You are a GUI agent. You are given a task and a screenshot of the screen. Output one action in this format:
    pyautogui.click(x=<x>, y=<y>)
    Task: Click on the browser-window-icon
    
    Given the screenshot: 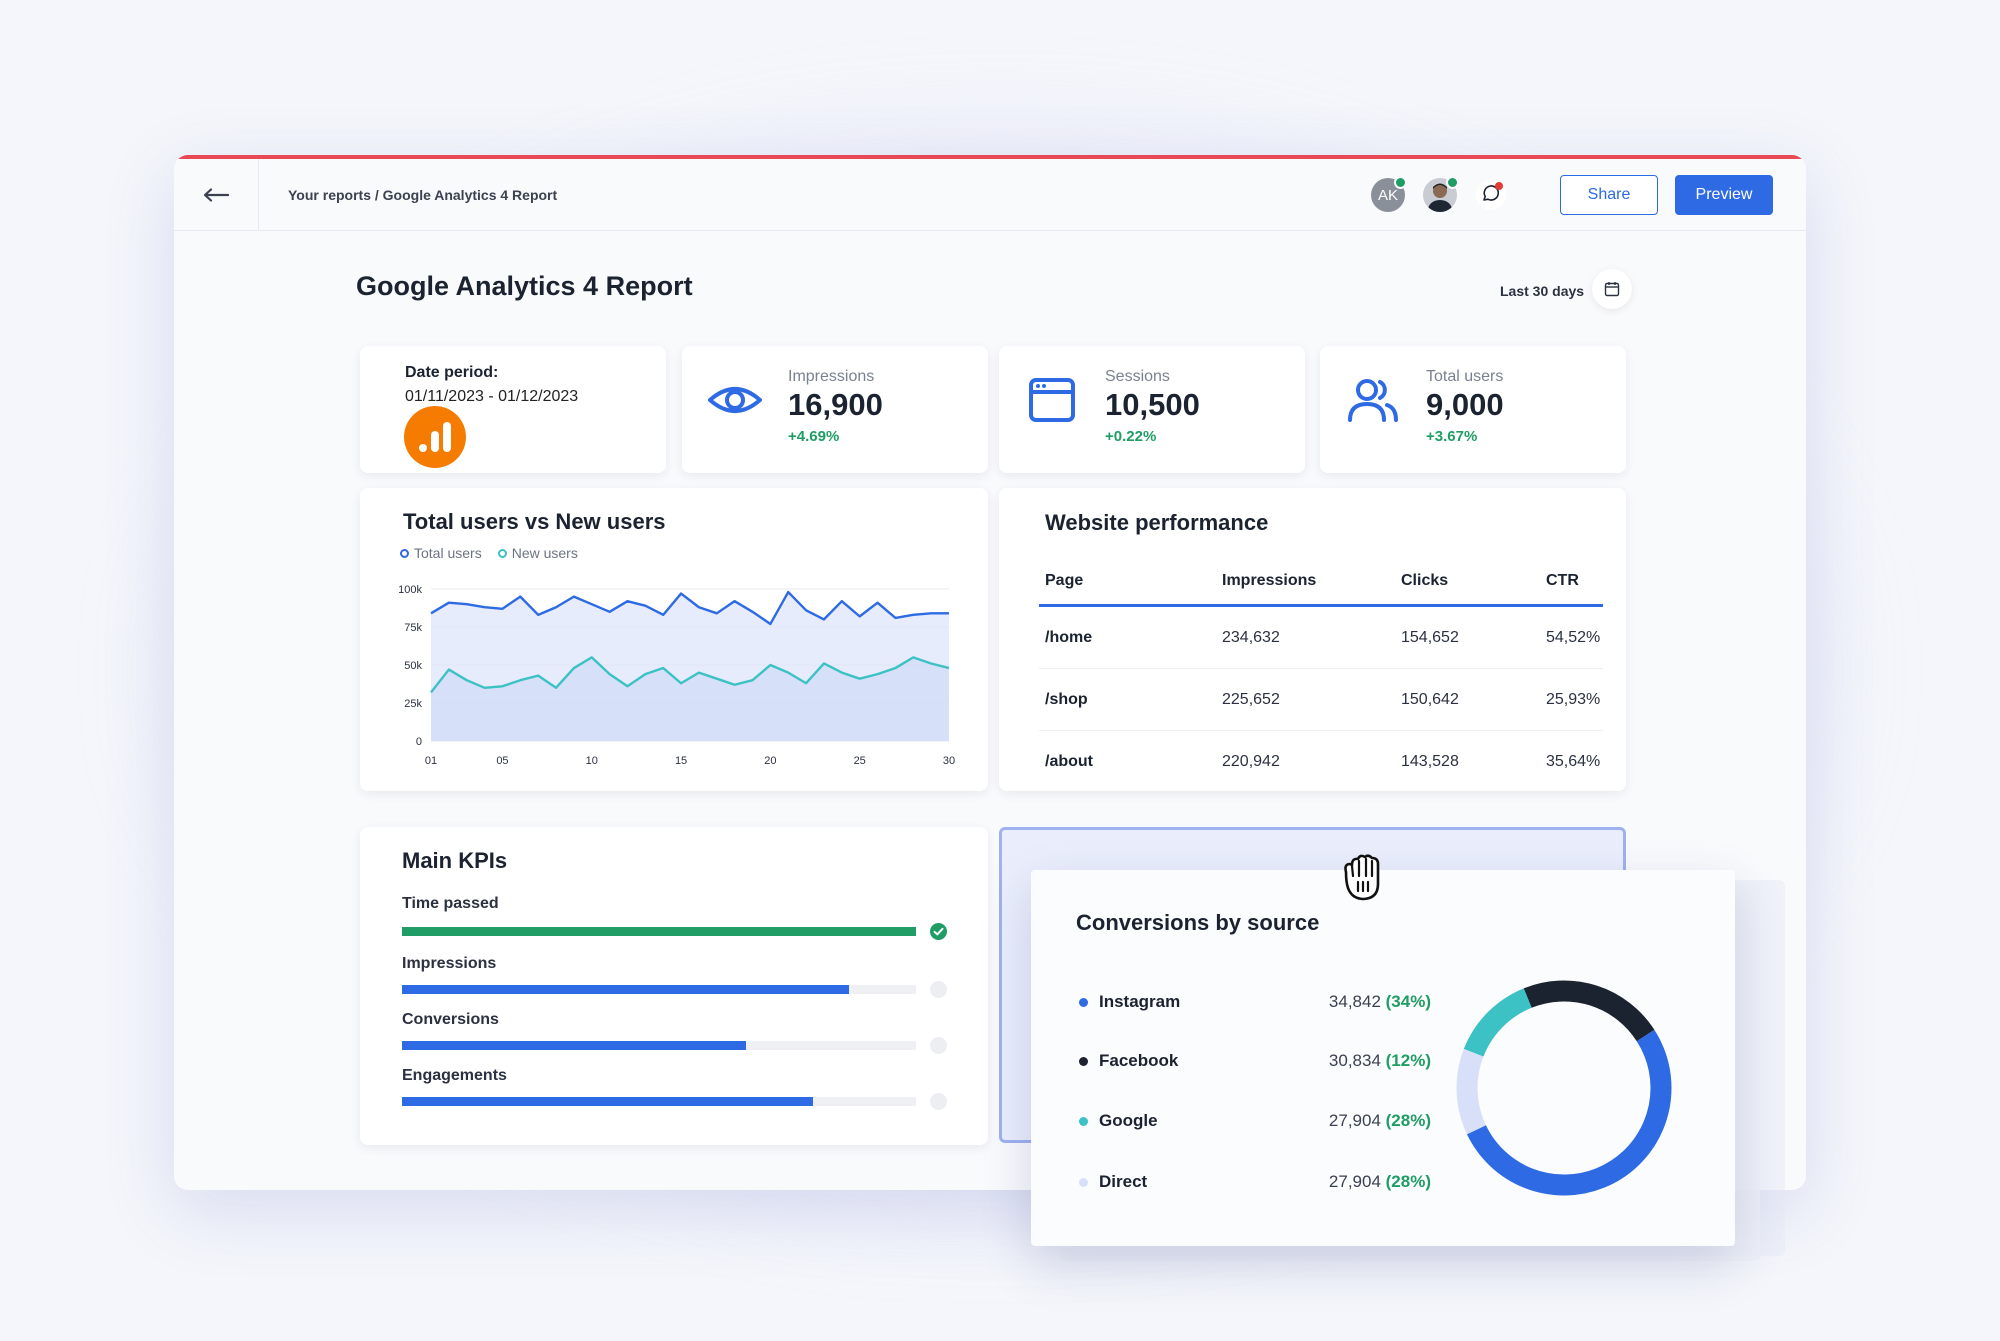 What is the action you would take?
    pyautogui.click(x=1052, y=400)
    